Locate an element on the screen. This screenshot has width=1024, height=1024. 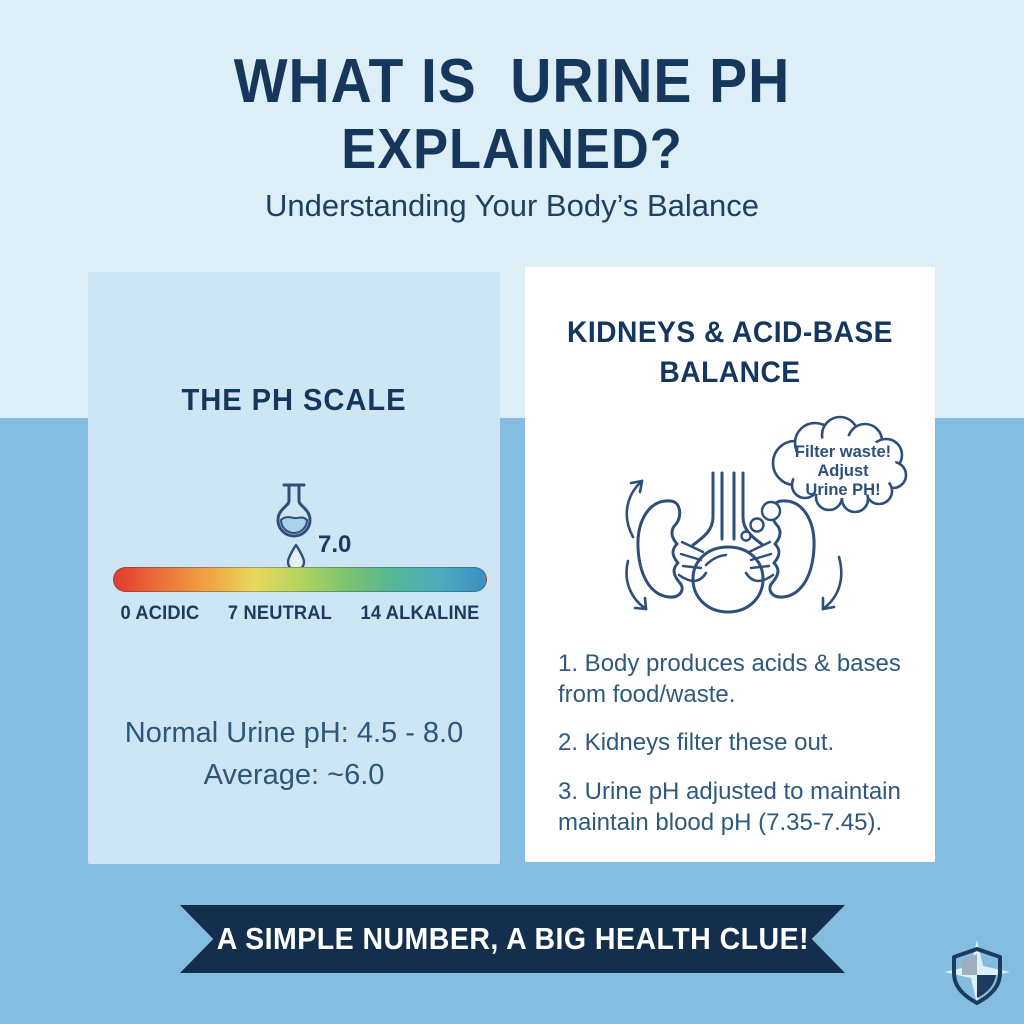
ph-marker-value: 7.0 is located at coordinates (335, 544).